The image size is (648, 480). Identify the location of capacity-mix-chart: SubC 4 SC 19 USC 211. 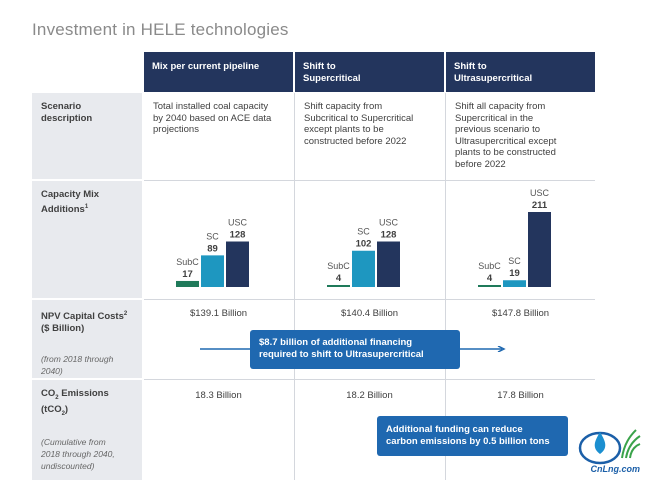
(533, 236).